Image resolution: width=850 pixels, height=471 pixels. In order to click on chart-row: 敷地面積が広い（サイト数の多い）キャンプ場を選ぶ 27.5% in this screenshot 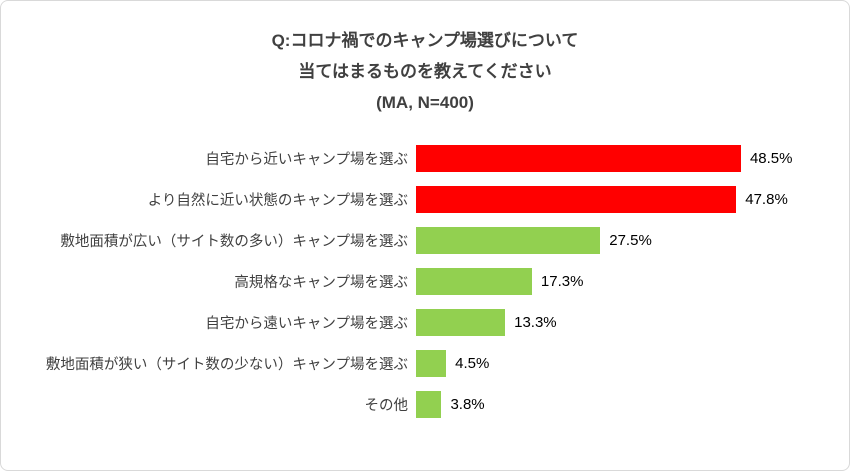, I will do `click(425, 240)`.